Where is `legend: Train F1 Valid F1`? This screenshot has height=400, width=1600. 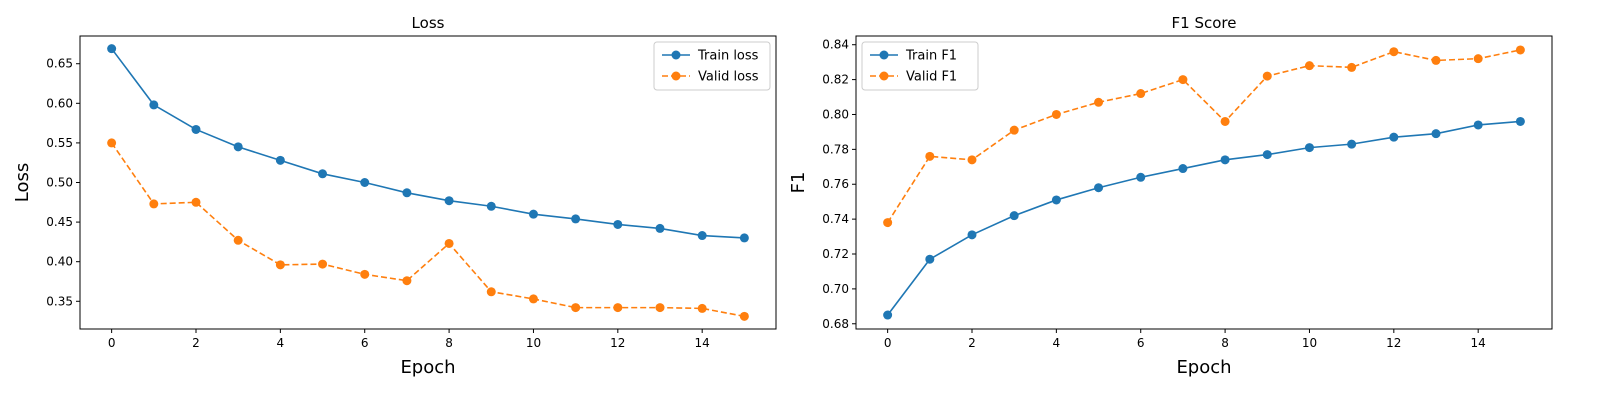
legend: Train F1 Valid F1 is located at coordinates (920, 66).